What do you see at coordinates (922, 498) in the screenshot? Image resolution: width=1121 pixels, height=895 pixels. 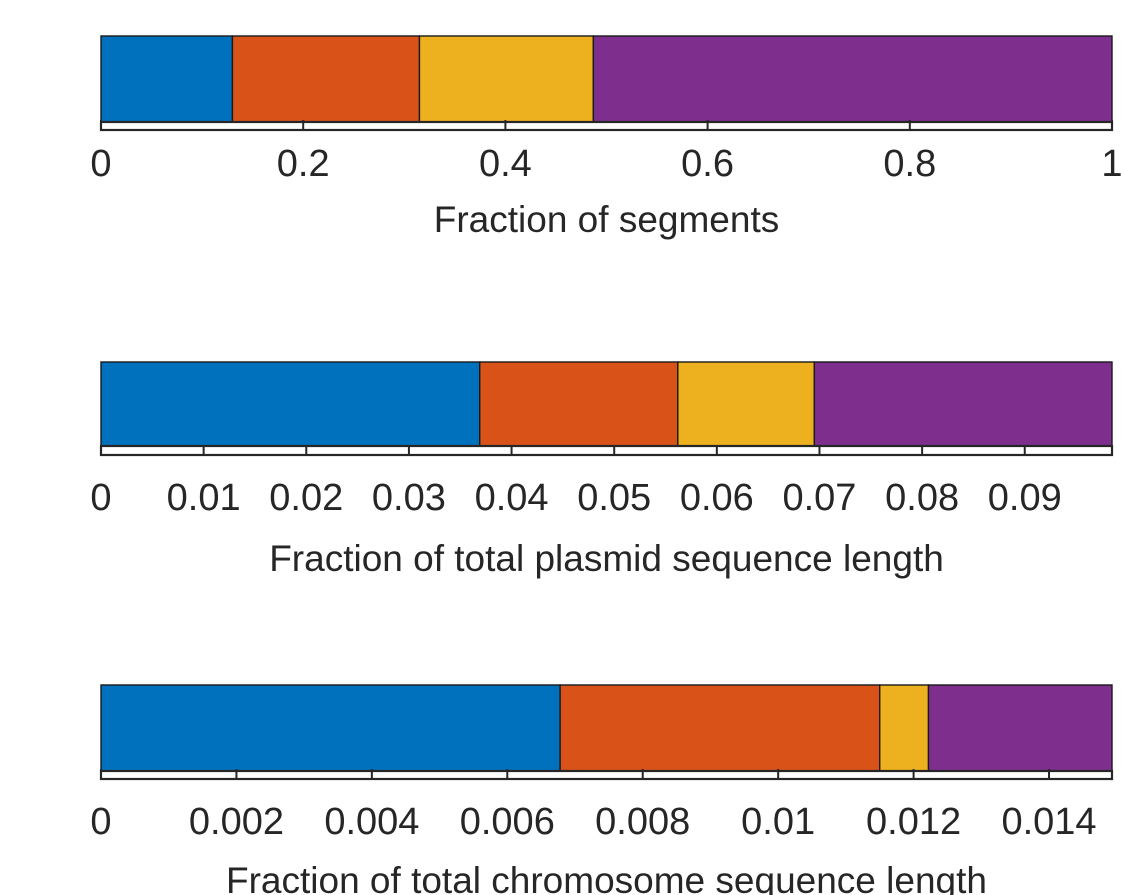 I see `x-tick-label: 0.08` at bounding box center [922, 498].